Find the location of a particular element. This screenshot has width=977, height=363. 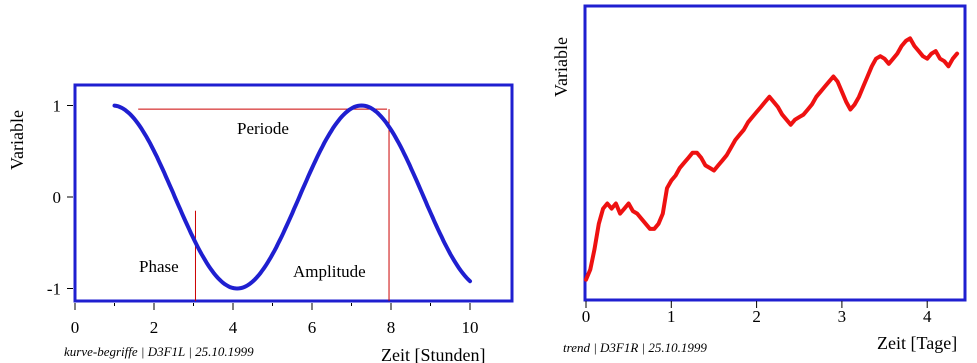

right-x-tick-label: 2 is located at coordinates (756, 316).